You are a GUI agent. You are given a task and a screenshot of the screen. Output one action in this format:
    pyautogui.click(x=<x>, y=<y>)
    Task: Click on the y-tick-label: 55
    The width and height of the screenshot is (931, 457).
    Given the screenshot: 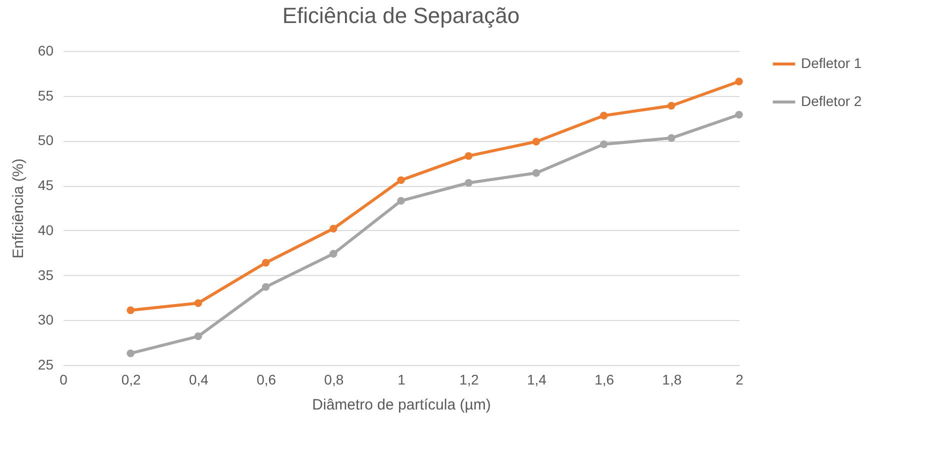 What is the action you would take?
    pyautogui.click(x=46, y=95)
    